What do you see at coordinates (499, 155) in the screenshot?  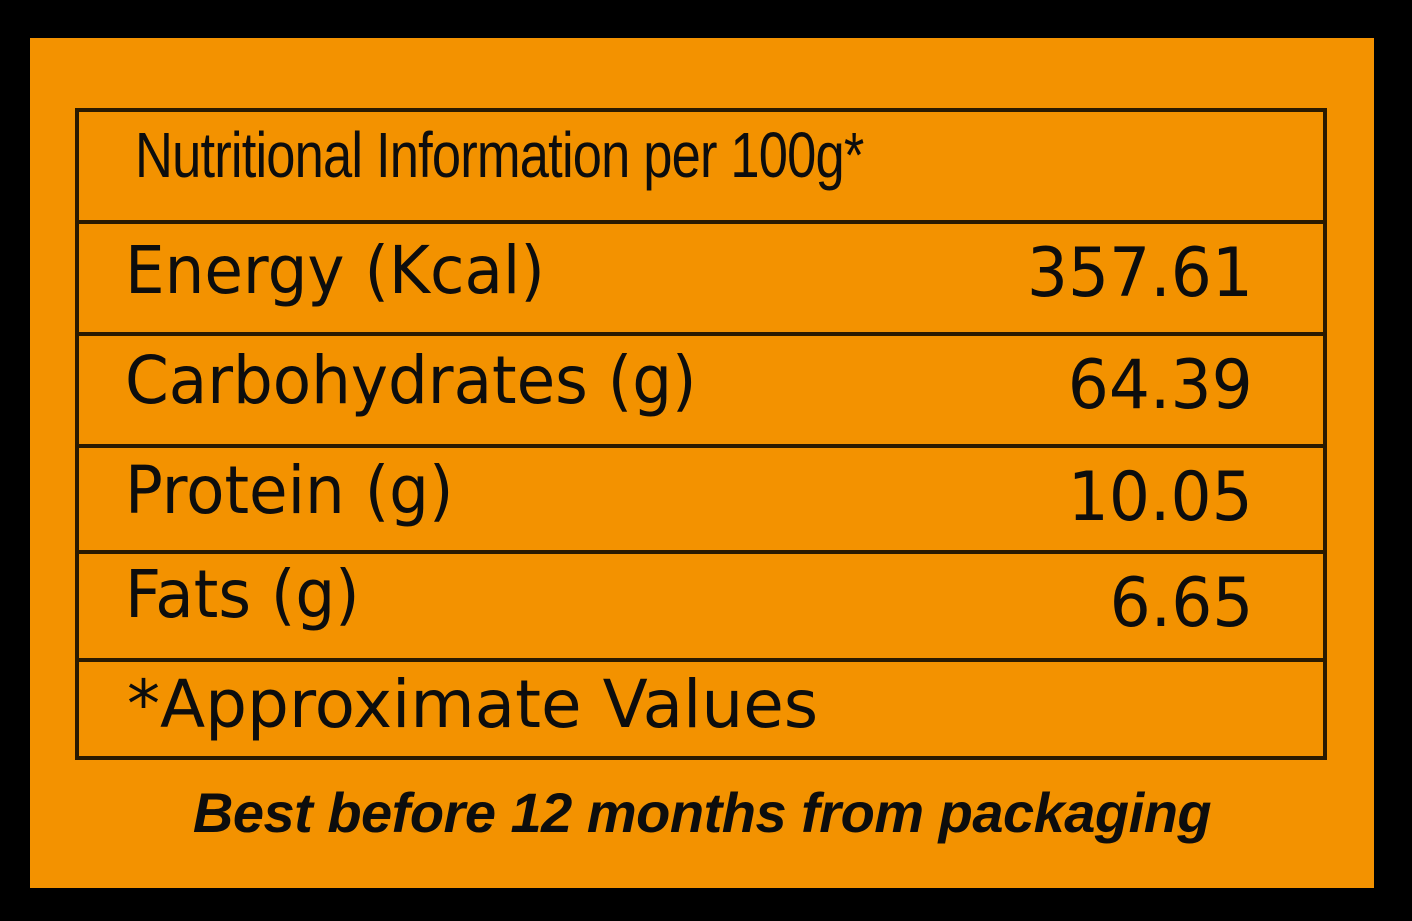 I see `table-title: Nutritional Information per 100g*` at bounding box center [499, 155].